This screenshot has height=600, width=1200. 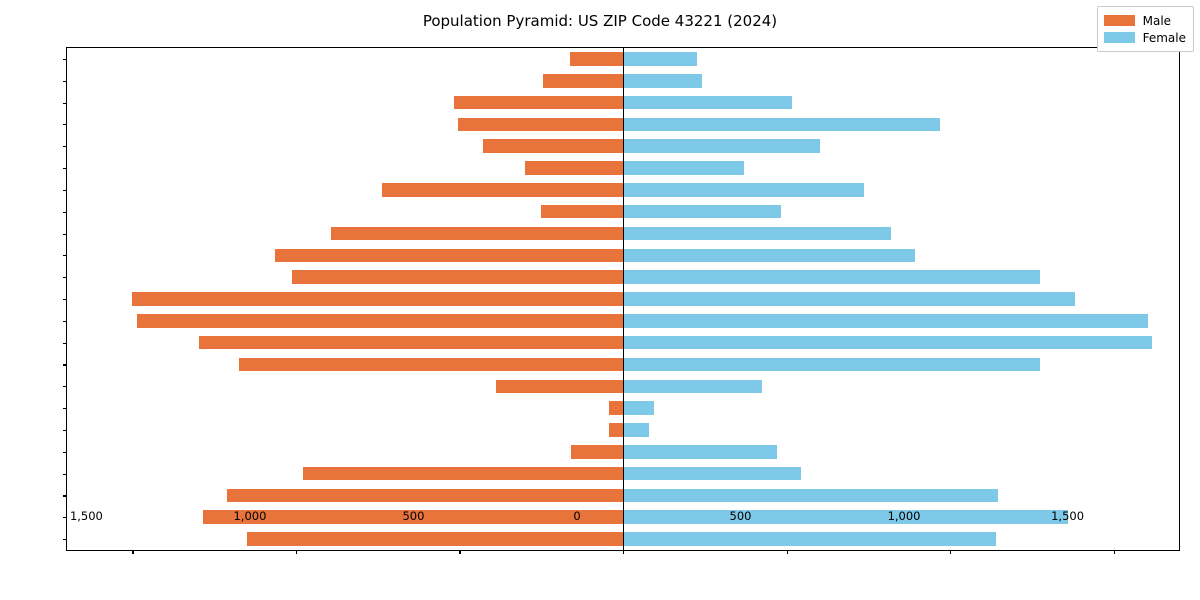 What do you see at coordinates (596, 59) in the screenshot?
I see `bar-male-85+` at bounding box center [596, 59].